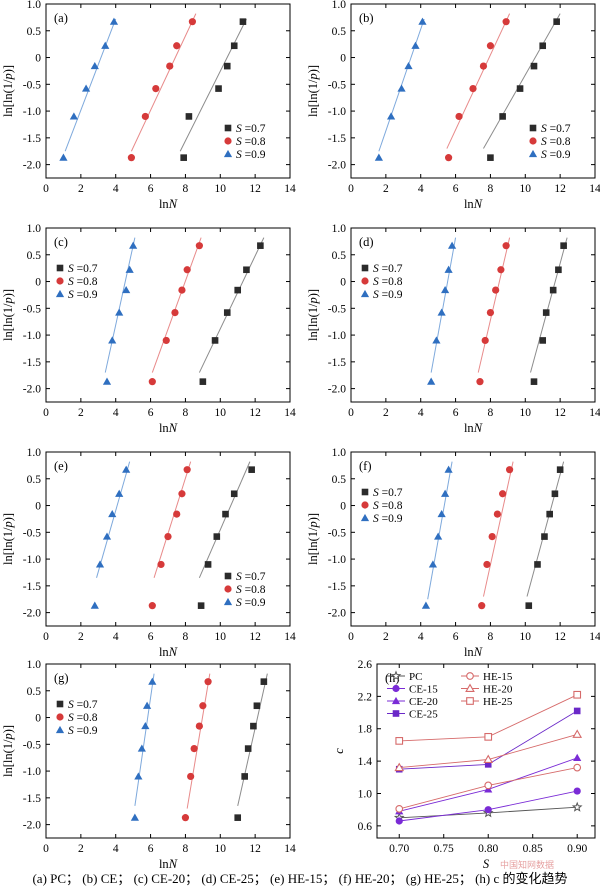 This screenshot has height=896, width=600. I want to click on y-tick-label: 2.2, so click(365, 697).